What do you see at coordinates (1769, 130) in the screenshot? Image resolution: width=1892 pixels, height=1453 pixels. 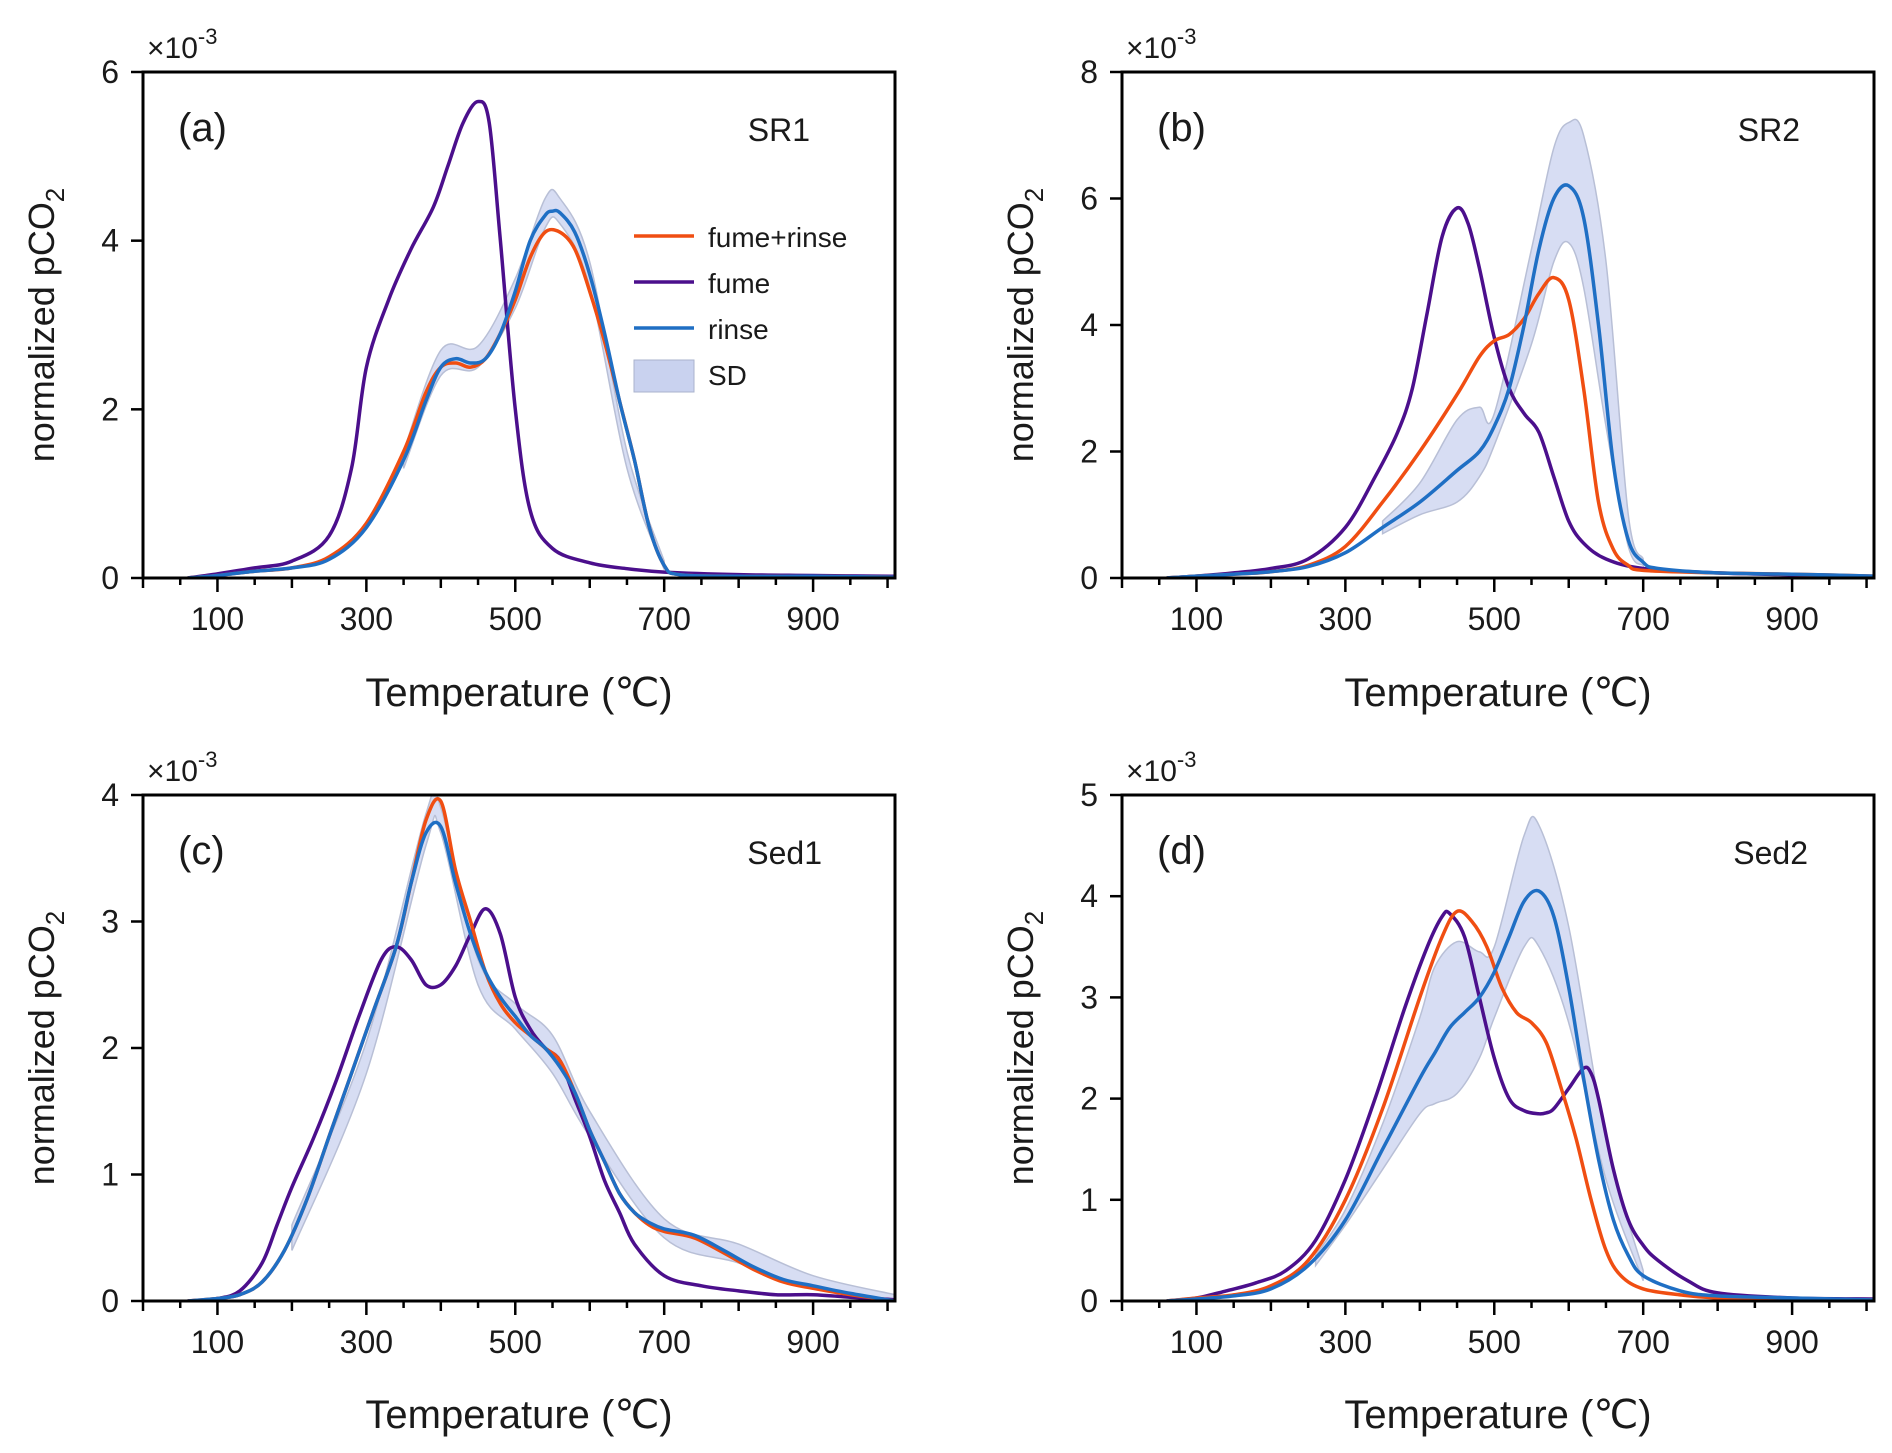 I see `sample-name: SR2` at bounding box center [1769, 130].